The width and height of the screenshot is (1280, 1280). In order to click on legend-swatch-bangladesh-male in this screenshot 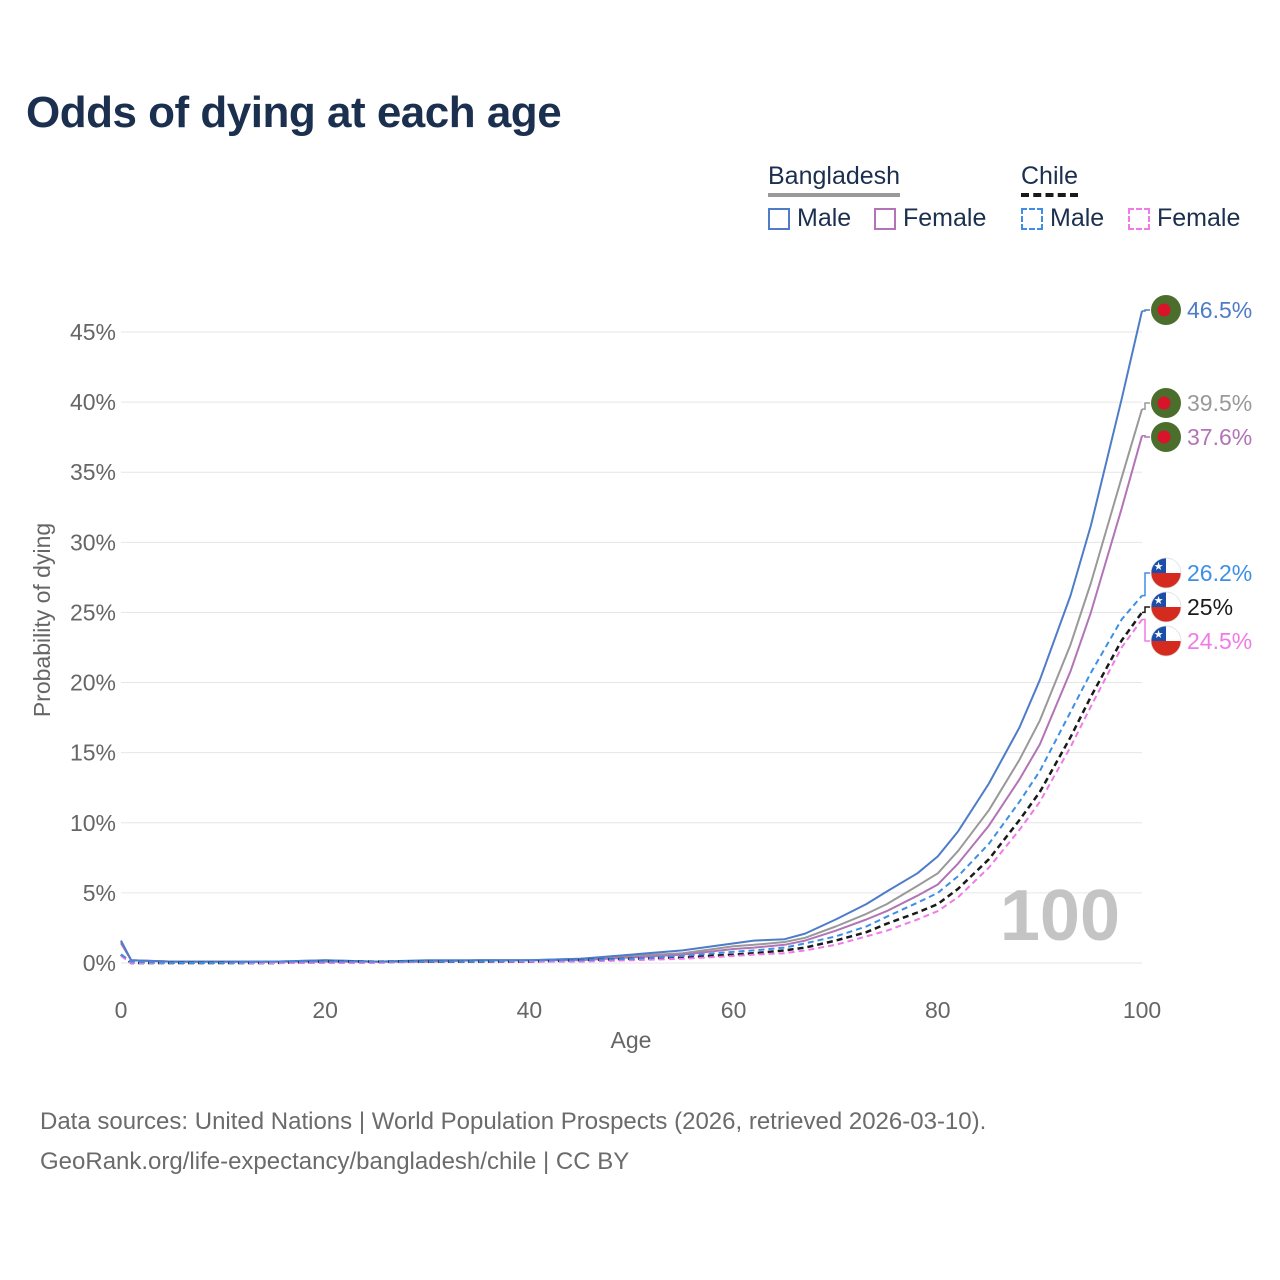, I will do `click(779, 218)`.